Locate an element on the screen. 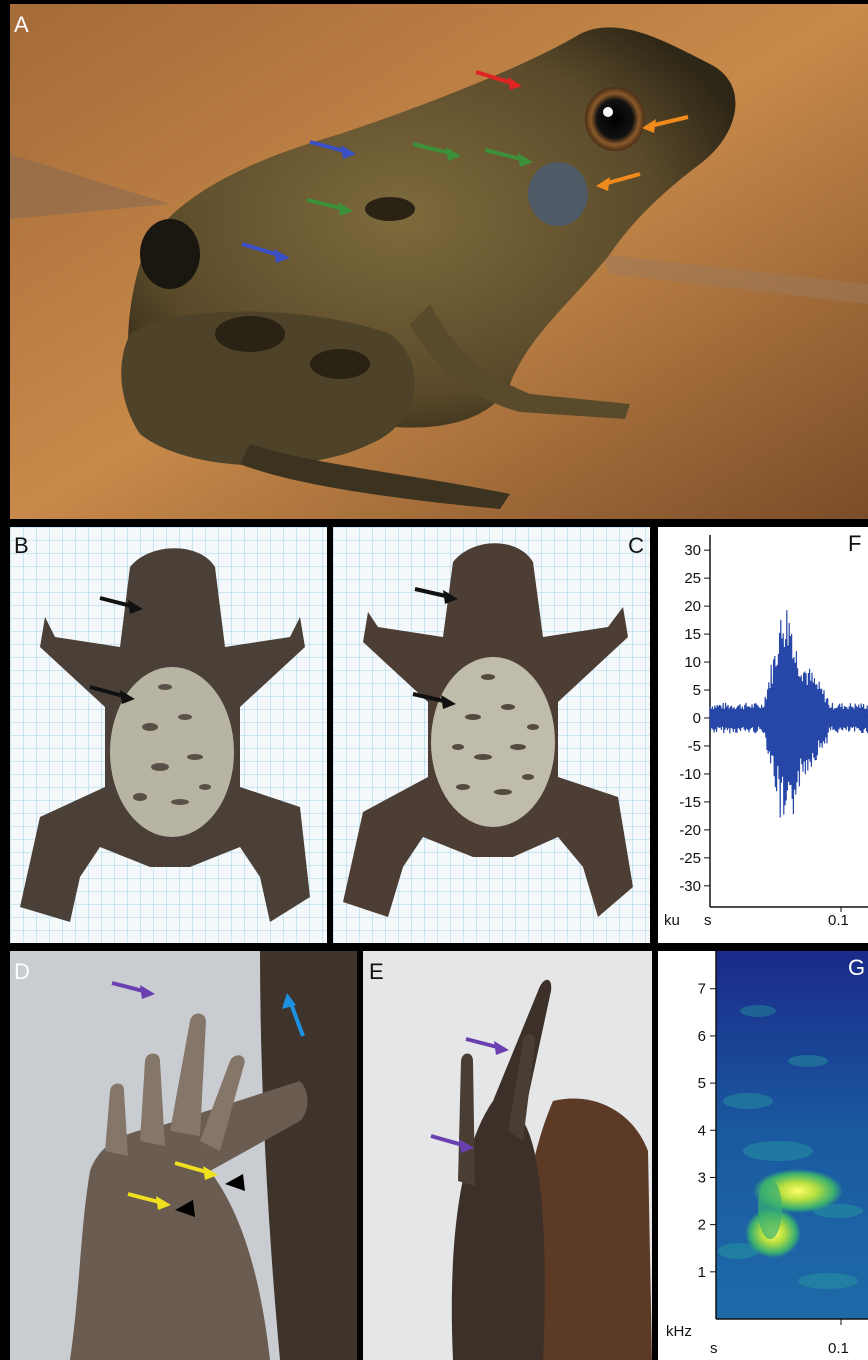  y-axis-label: ku is located at coordinates (672, 920).